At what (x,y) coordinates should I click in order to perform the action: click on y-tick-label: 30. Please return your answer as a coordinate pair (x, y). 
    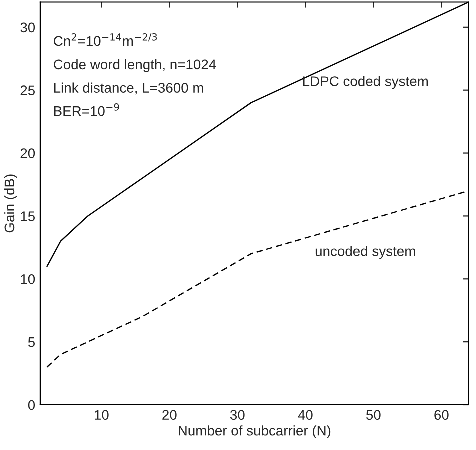
    Looking at the image, I should click on (28, 27).